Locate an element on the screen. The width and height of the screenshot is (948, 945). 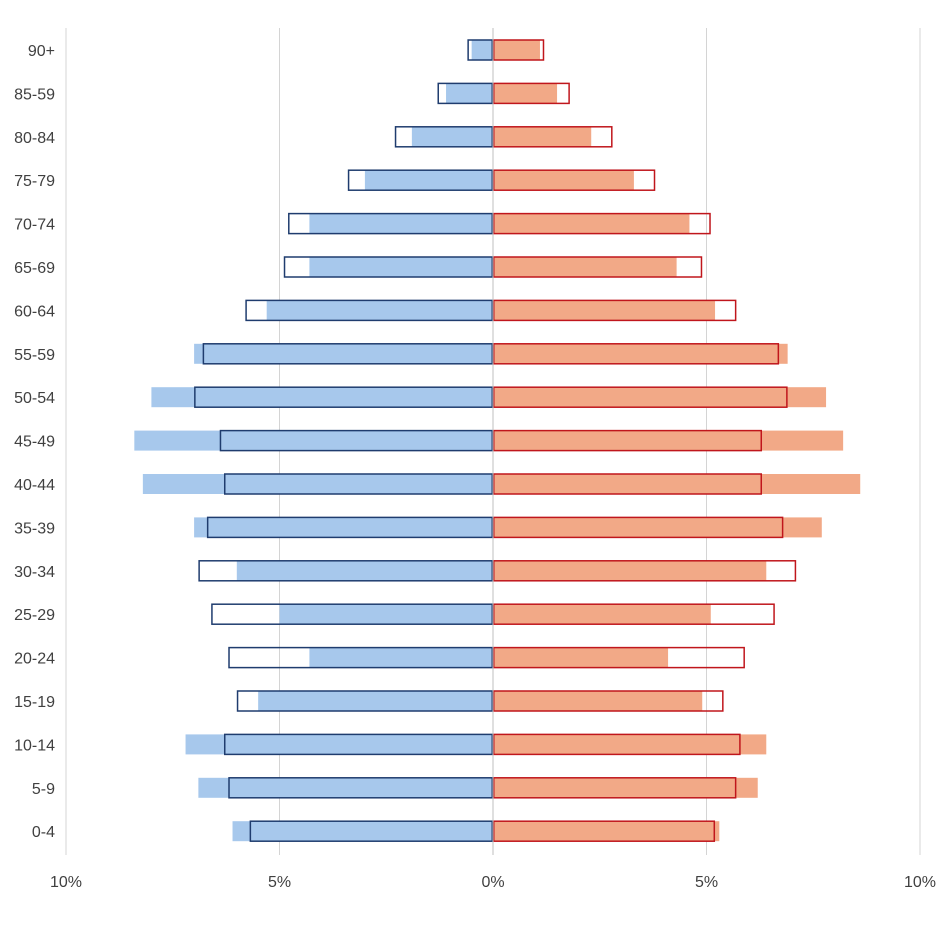
y-tick-label: 70-74 is located at coordinates (34, 225).